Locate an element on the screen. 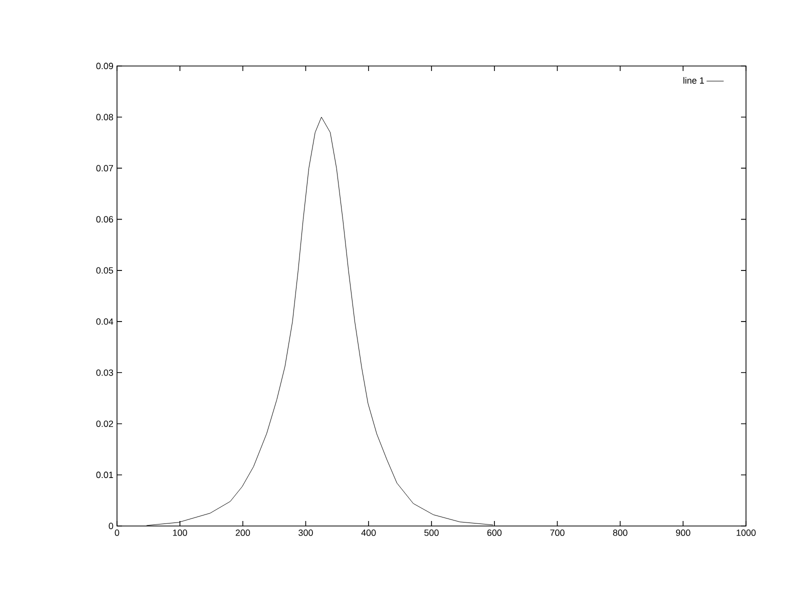 This screenshot has height=612, width=792. y-tick-label: 0 is located at coordinates (111, 526).